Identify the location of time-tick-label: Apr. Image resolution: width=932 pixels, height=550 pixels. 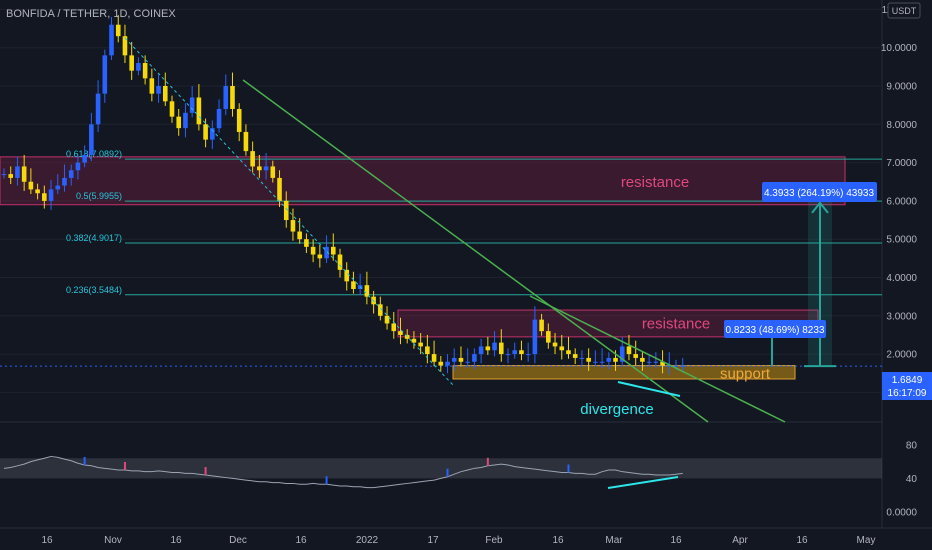
(740, 540).